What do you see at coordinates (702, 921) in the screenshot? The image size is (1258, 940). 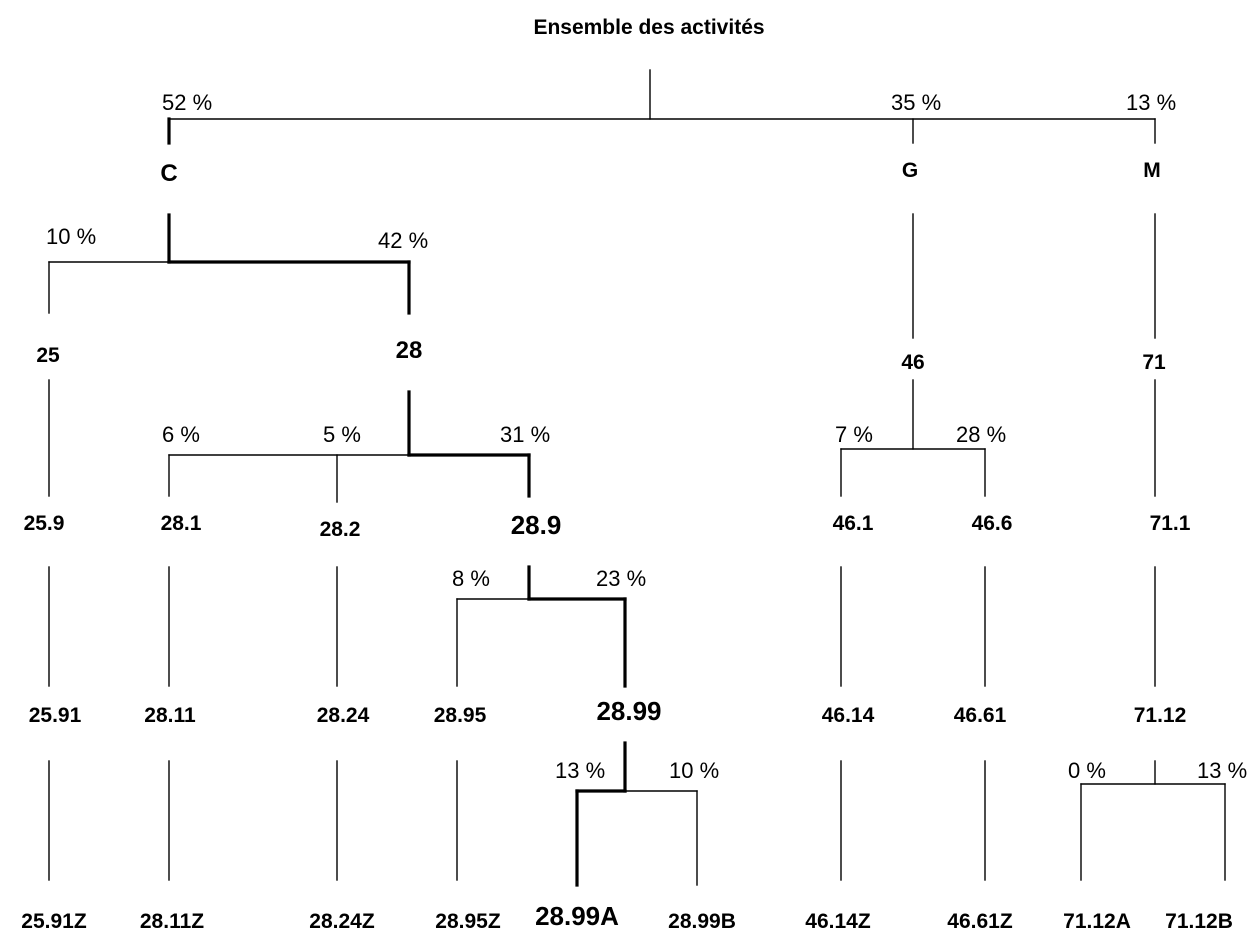 I see `node-subclass-28-99b: 28.99B` at bounding box center [702, 921].